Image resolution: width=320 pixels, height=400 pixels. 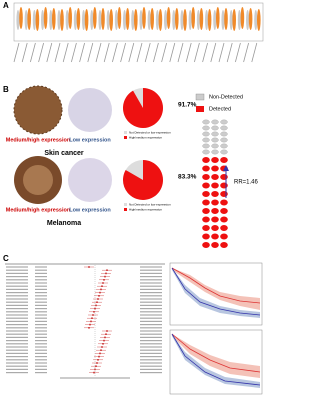 I want to click on km-curve, so click(x=216, y=353).